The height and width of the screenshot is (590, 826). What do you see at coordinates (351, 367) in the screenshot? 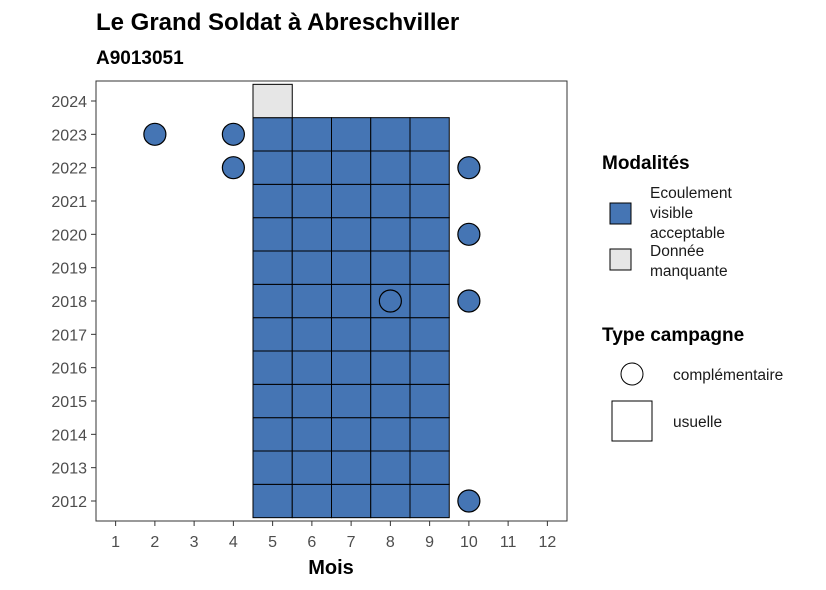
I see `tile-7-2016` at bounding box center [351, 367].